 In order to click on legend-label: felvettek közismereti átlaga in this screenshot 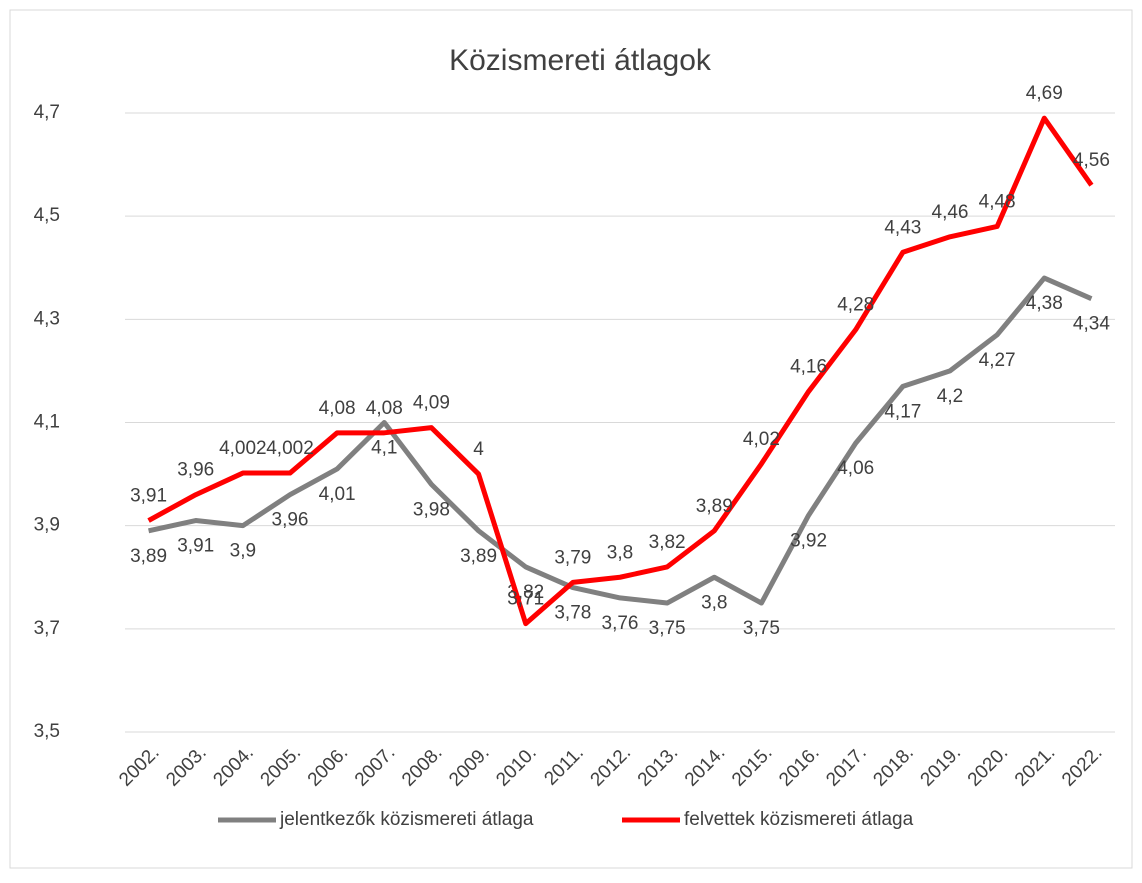, I will do `click(799, 819)`.